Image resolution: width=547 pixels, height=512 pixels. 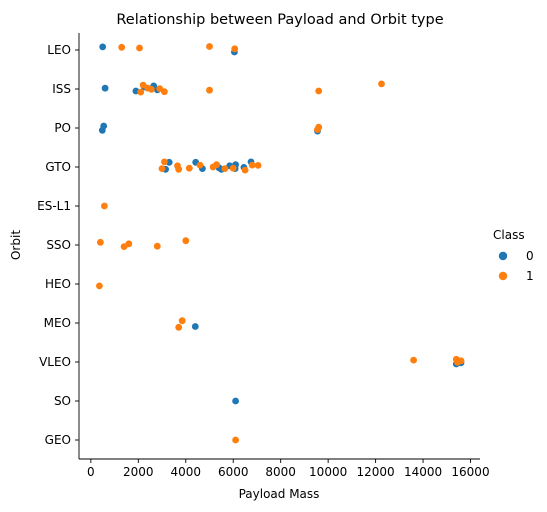 I want to click on x-axis-title: Payload Mass, so click(x=279, y=494).